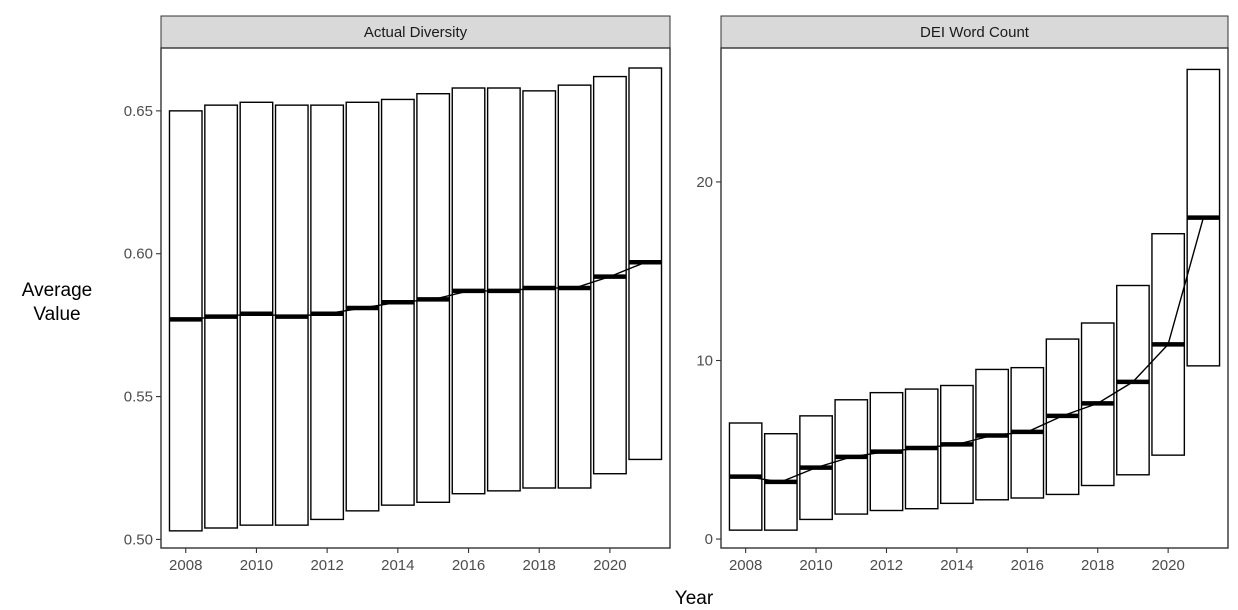 The image size is (1238, 610). Describe the element at coordinates (57, 290) in the screenshot. I see `y-axis-title-line: Average` at that location.